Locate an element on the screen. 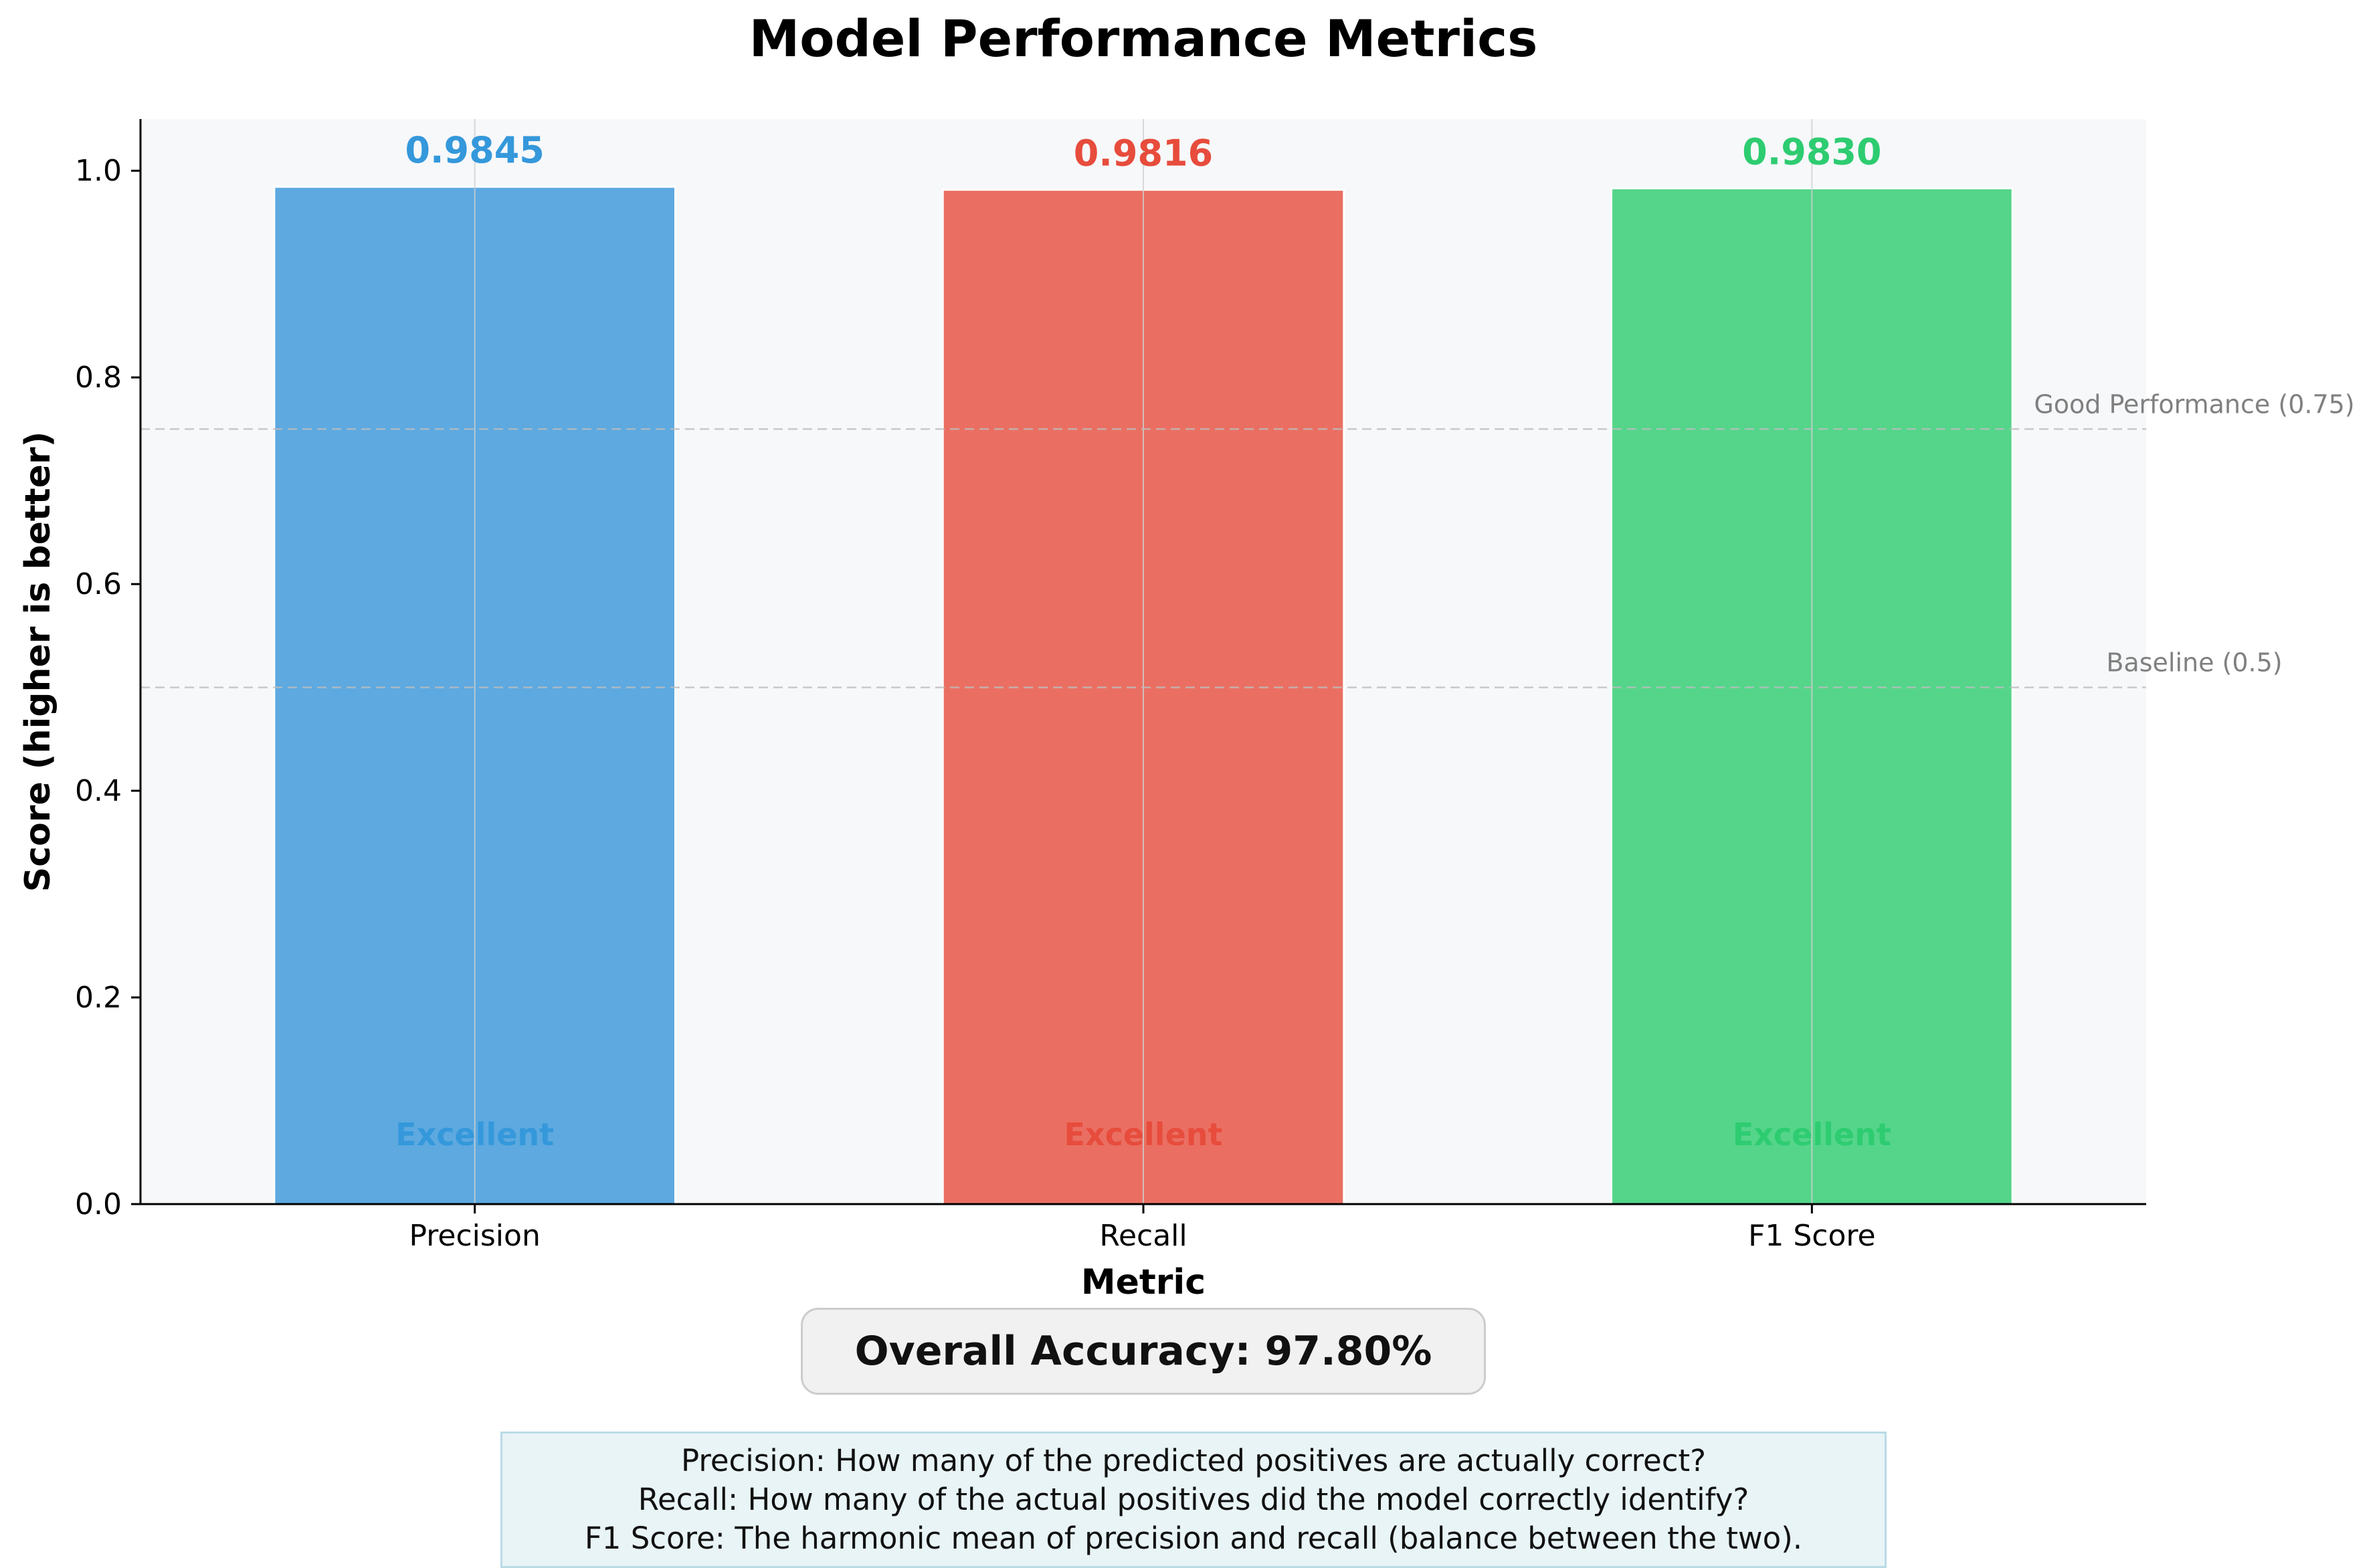 This screenshot has width=2379, height=1568. good-performance-label: Good Performance (0.75) is located at coordinates (2194, 404).